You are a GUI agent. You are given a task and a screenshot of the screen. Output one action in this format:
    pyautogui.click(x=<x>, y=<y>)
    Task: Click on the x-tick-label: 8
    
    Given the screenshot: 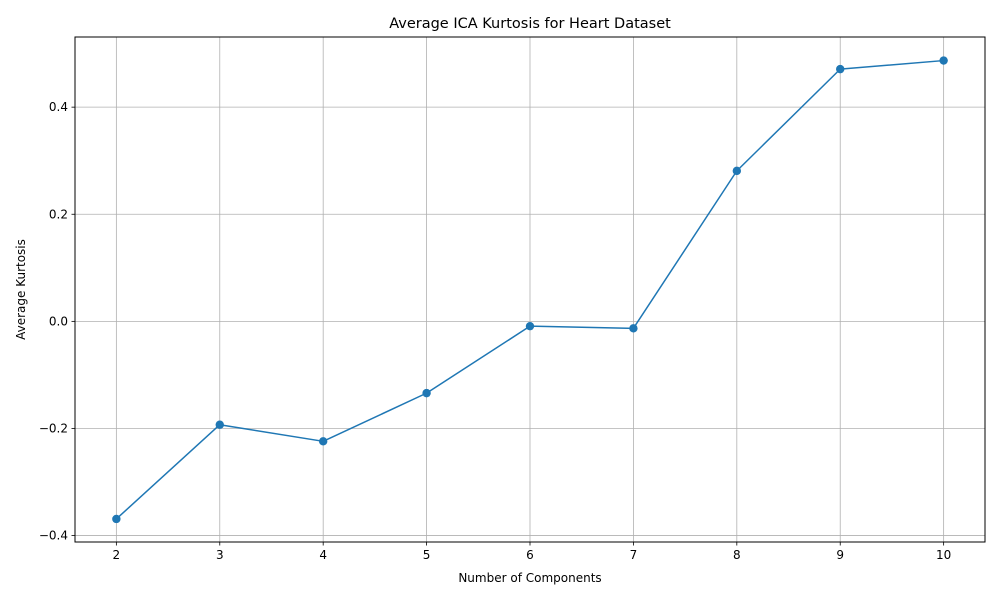 What is the action you would take?
    pyautogui.click(x=737, y=555)
    